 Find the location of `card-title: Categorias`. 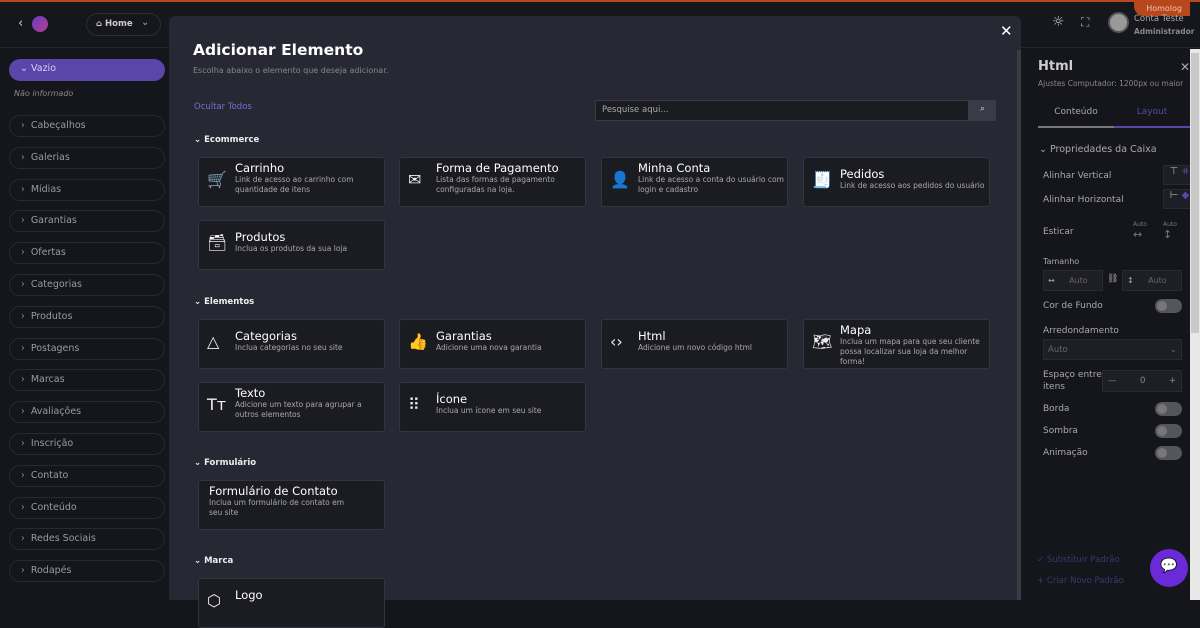

card-title: Categorias is located at coordinates (266, 336).